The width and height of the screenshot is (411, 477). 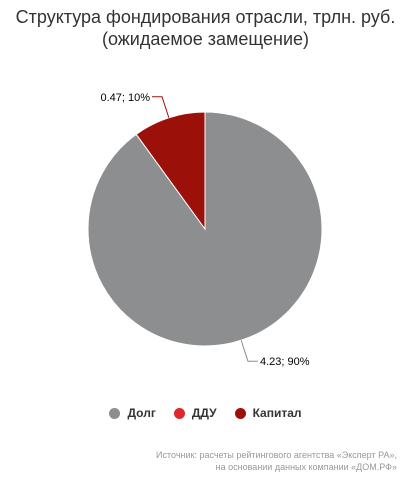 What do you see at coordinates (205, 39) in the screenshot?
I see `chart-title-line-2: (ожидаемое замещение)` at bounding box center [205, 39].